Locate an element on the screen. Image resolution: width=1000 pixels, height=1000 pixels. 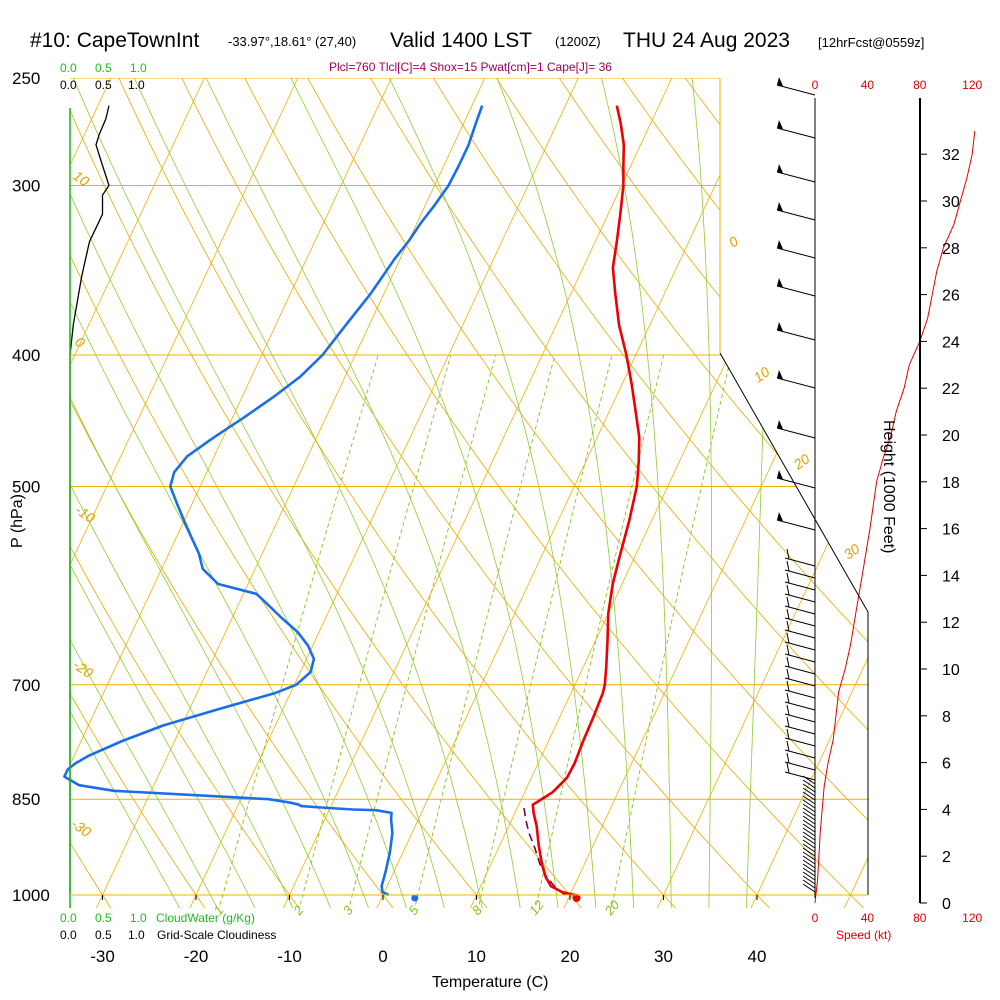
height-tick-label: 30 is located at coordinates (951, 202).